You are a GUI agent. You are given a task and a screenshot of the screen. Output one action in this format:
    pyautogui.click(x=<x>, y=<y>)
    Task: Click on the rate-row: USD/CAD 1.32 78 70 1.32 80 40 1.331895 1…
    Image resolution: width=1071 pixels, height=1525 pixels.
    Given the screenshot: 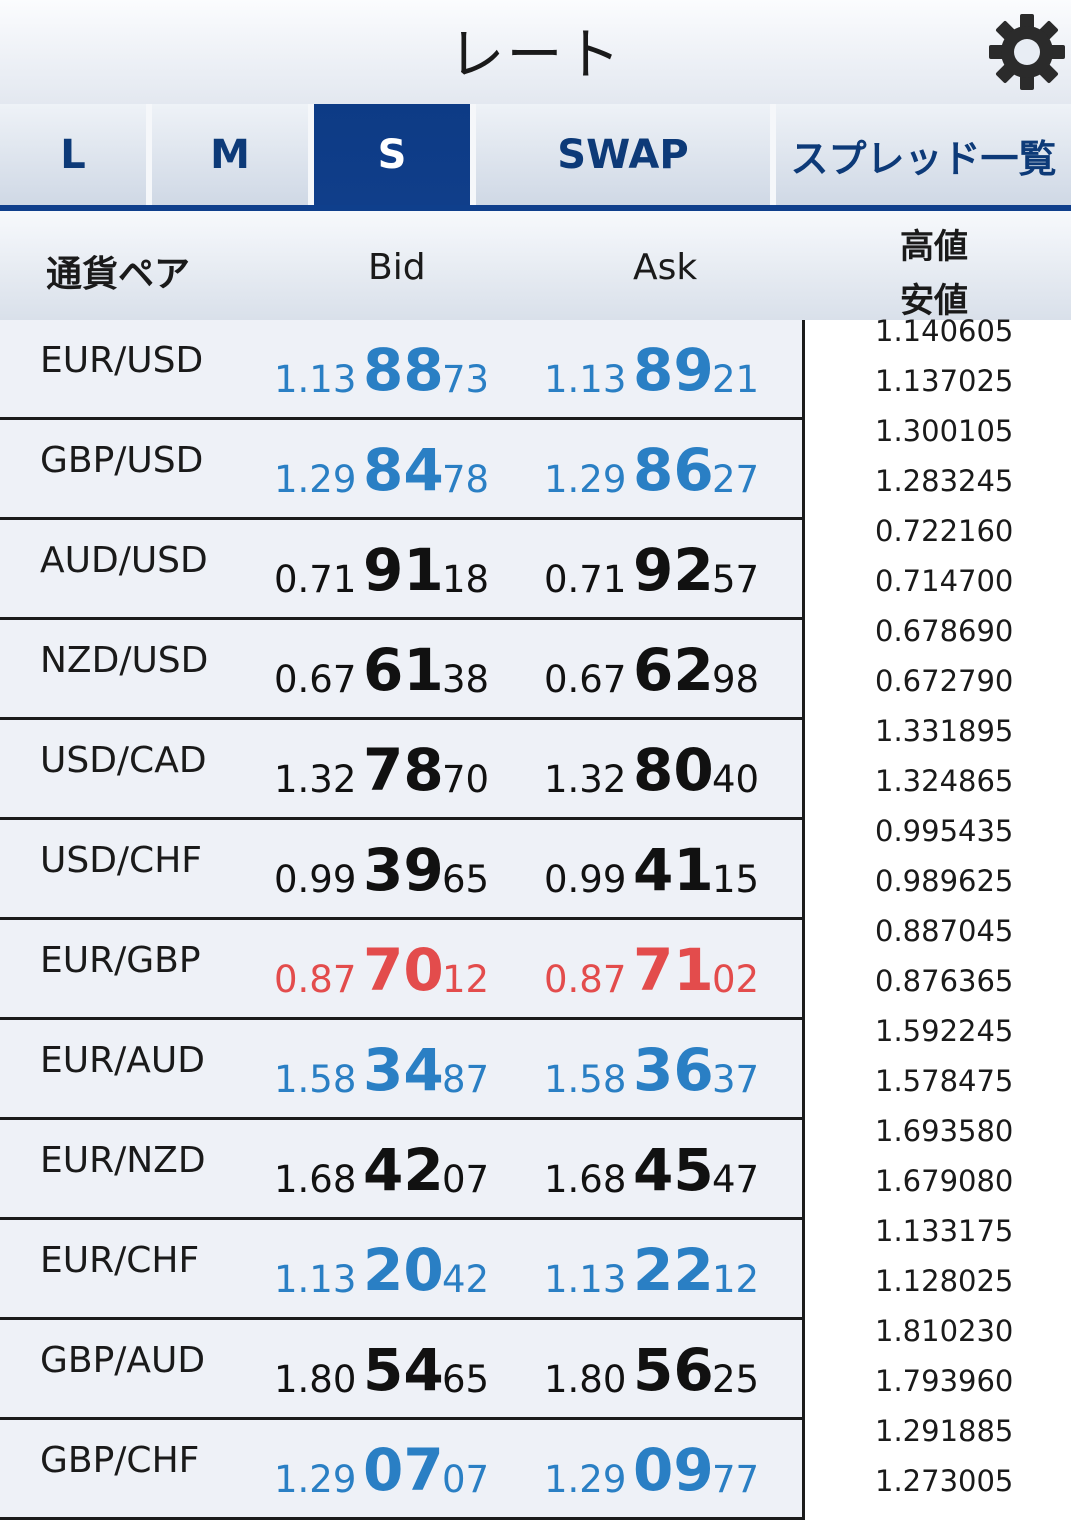 What is the action you would take?
    pyautogui.click(x=535, y=767)
    